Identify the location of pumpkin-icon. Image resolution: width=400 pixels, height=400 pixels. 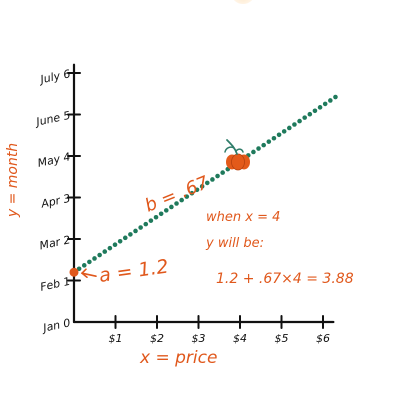
(237, 155).